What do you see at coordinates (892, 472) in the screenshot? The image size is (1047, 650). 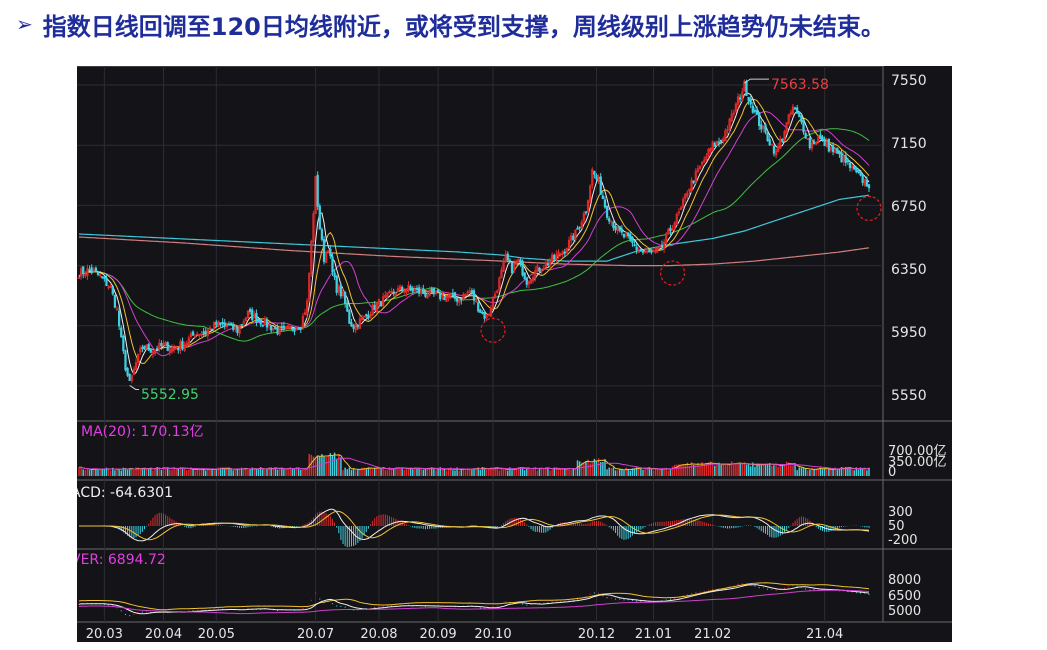 I see `vol-tick-0: 0` at bounding box center [892, 472].